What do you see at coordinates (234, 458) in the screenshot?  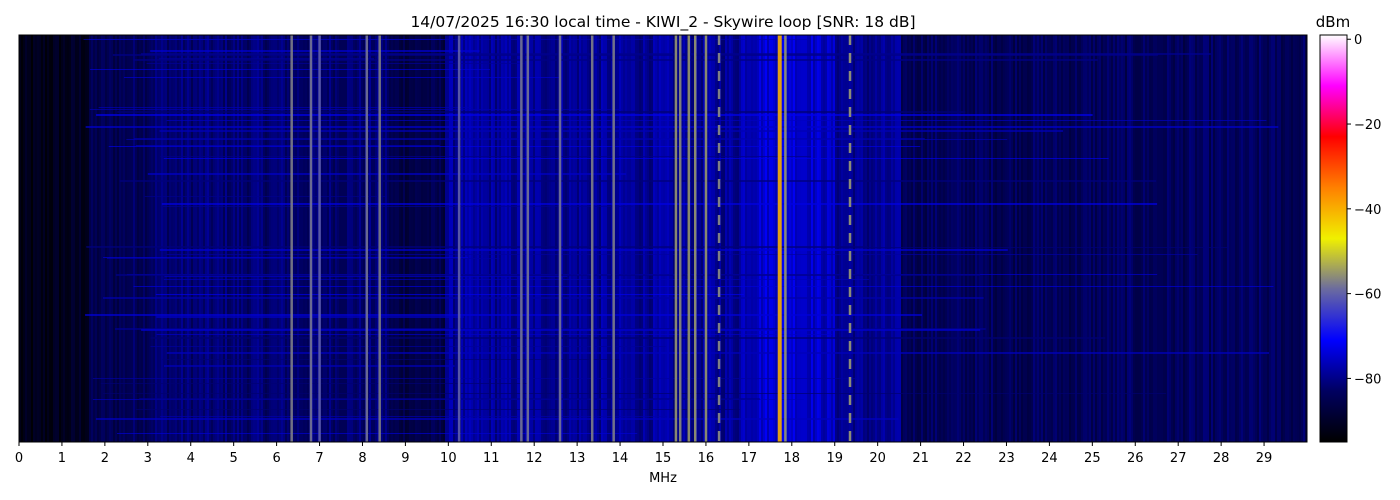 I see `x-tick-label: 5` at bounding box center [234, 458].